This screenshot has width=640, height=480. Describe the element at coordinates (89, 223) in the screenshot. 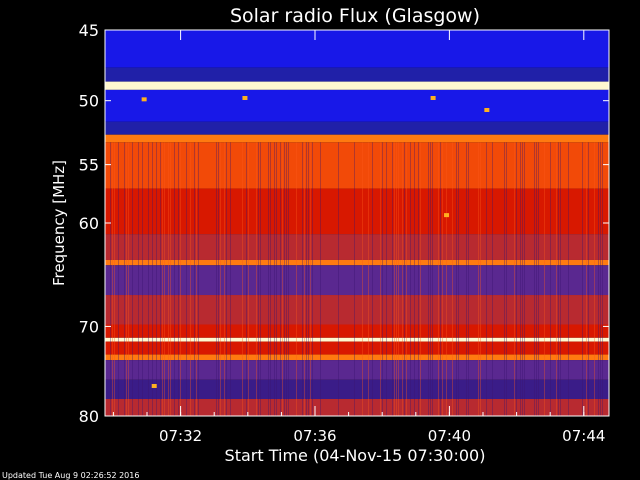

I see `y-tick-label: 60` at that location.